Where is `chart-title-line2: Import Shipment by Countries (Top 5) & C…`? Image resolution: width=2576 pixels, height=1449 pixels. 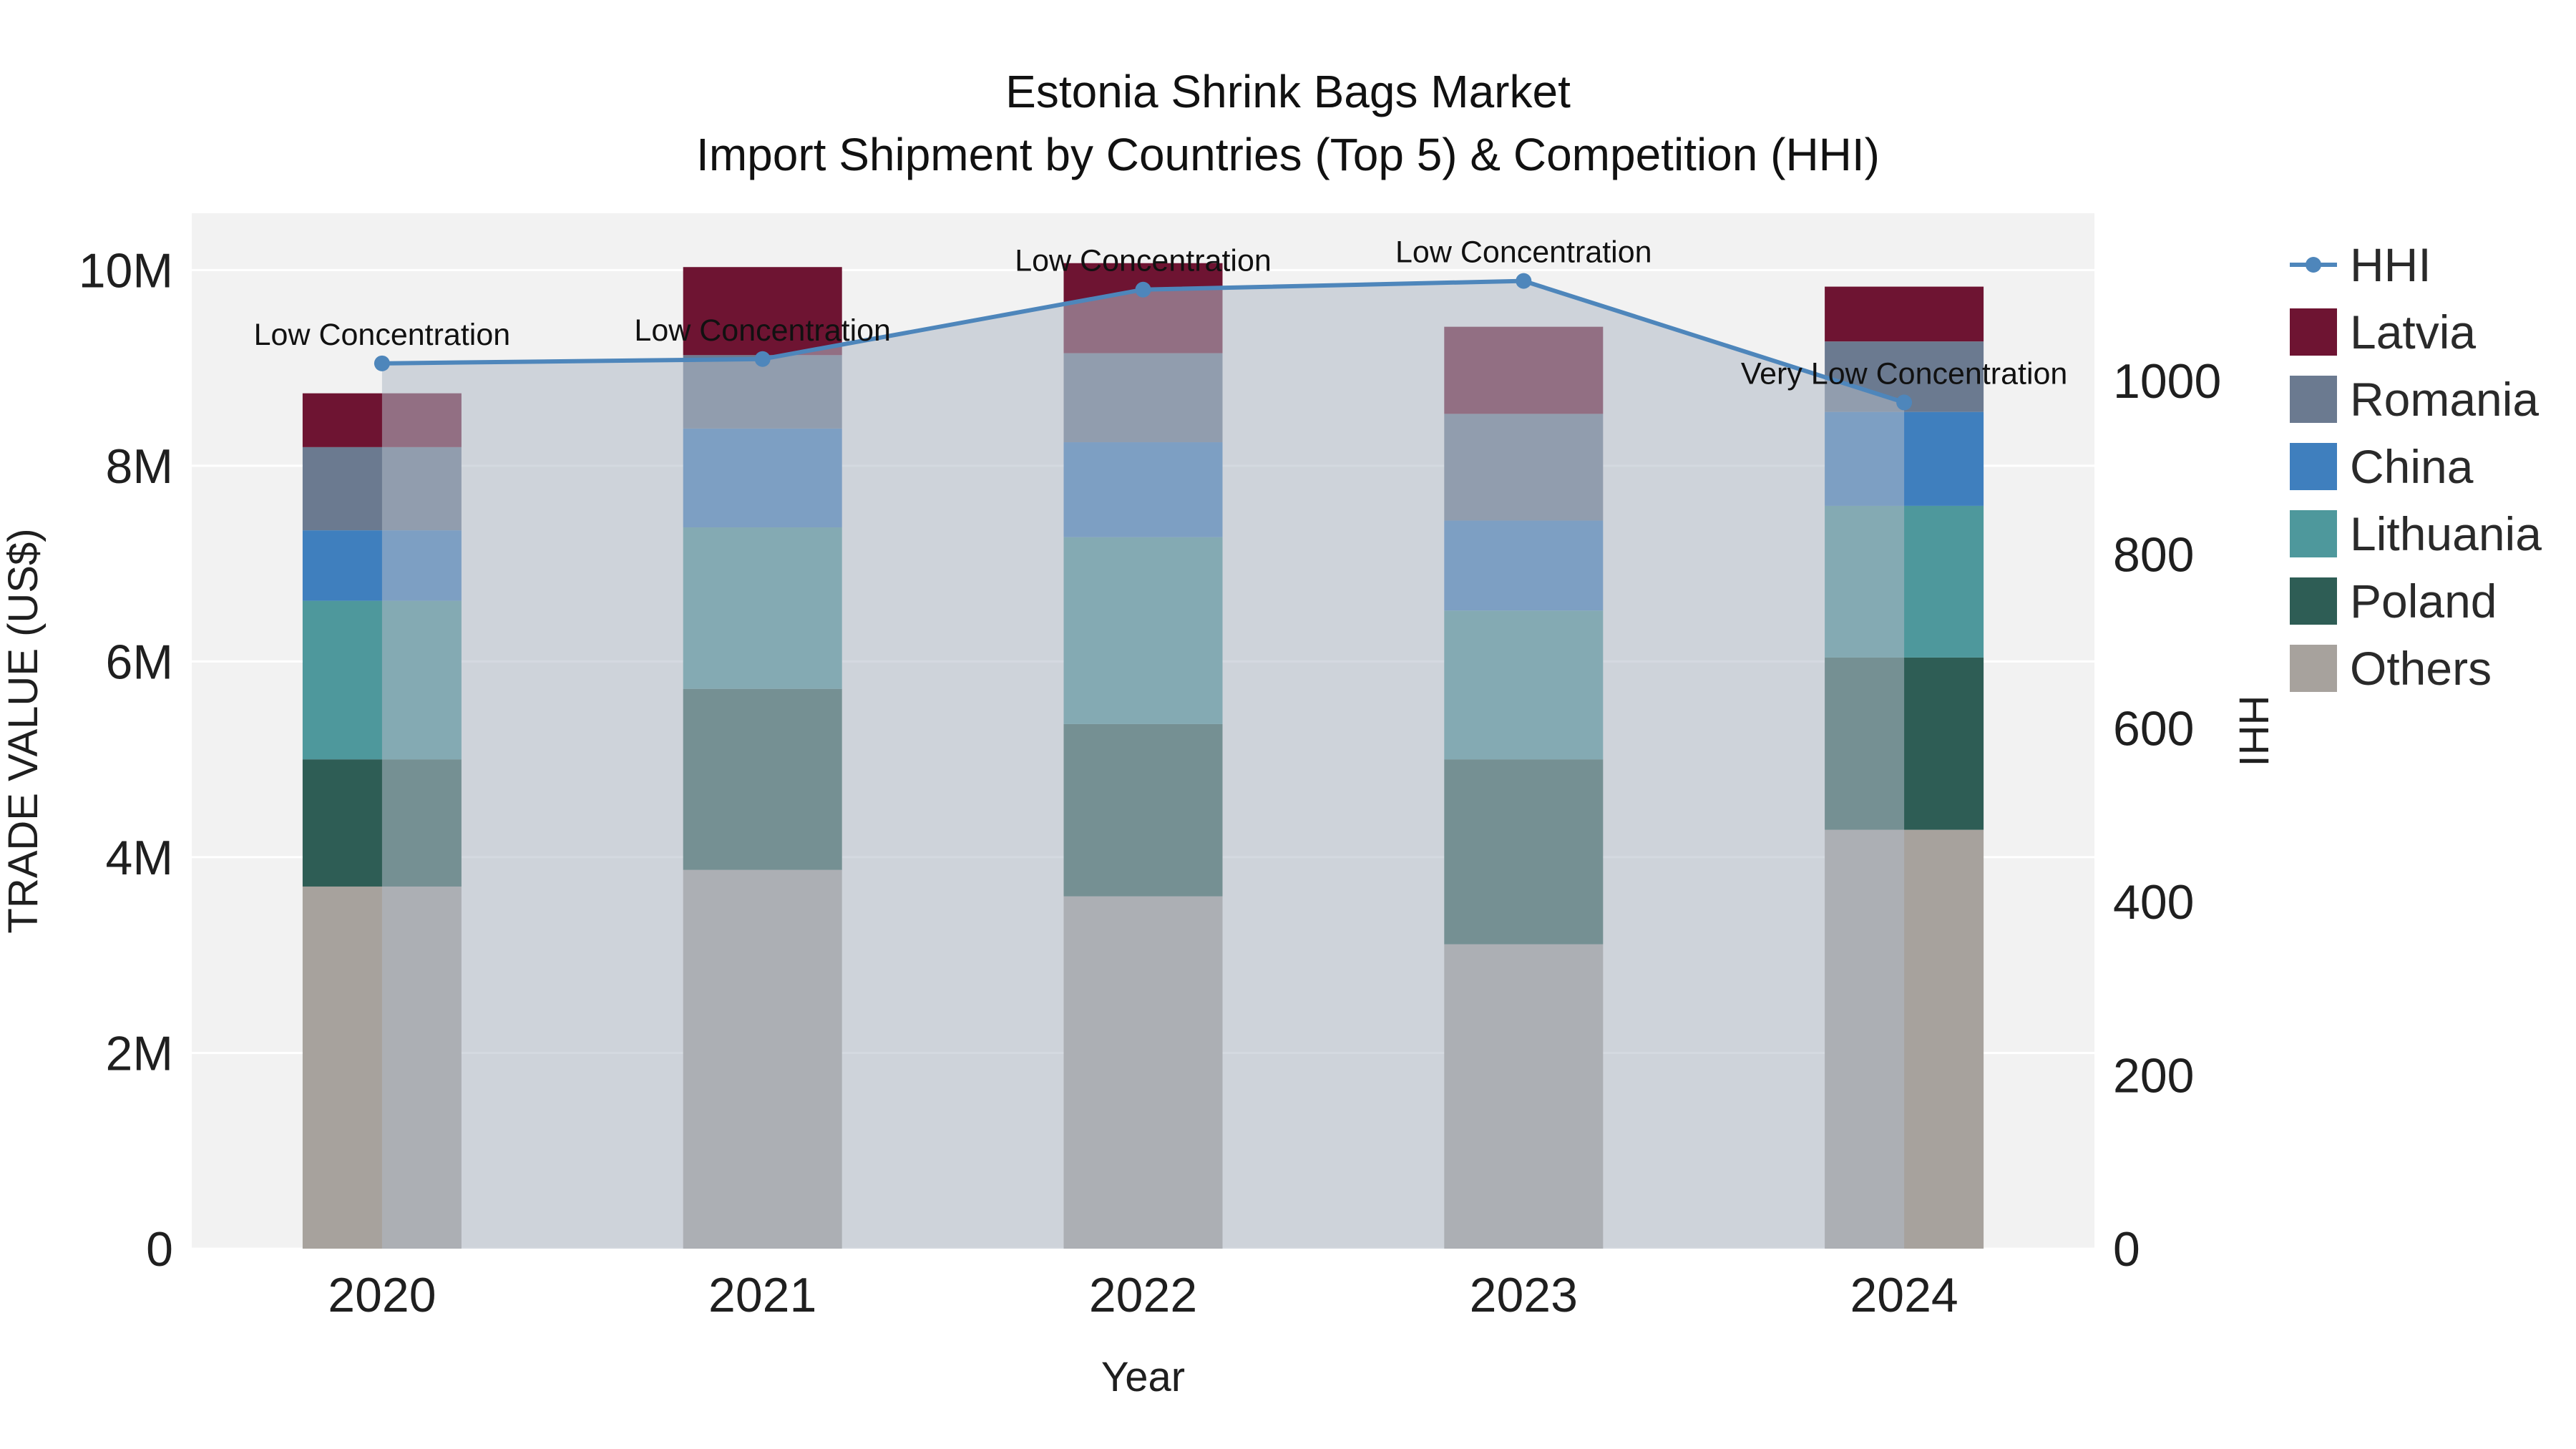 chart-title-line2: Import Shipment by Countries (Top 5) & C… is located at coordinates (1288, 154).